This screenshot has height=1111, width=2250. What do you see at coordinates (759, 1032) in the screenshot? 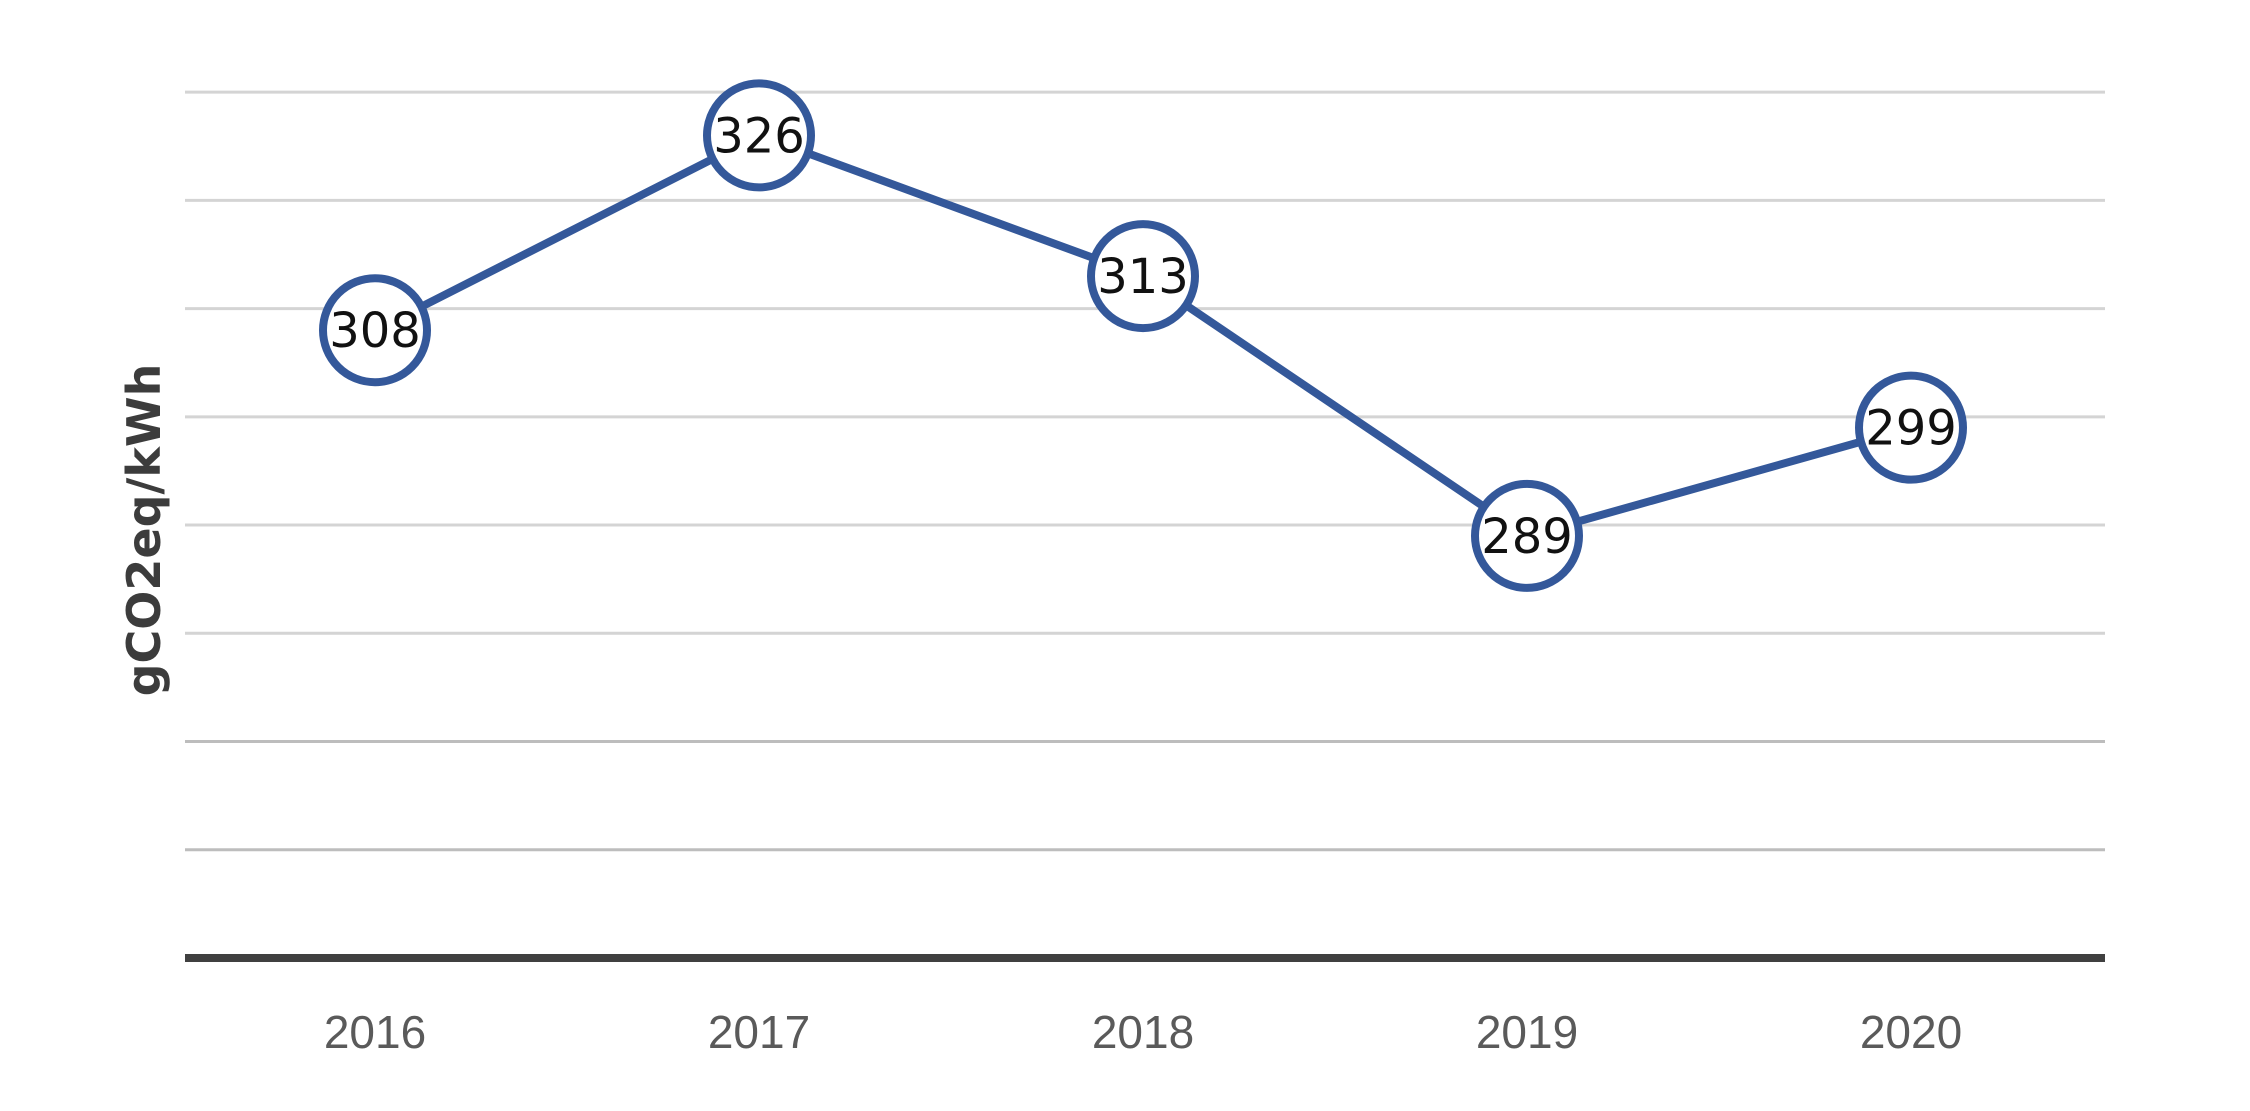
I see `x-tick-label: 2017` at bounding box center [759, 1032].